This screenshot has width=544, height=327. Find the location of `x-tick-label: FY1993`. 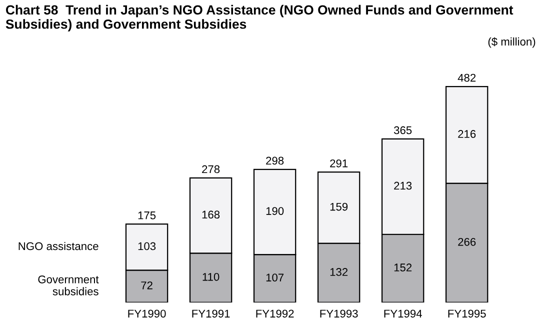

x-tick-label: FY1993 is located at coordinates (339, 314).